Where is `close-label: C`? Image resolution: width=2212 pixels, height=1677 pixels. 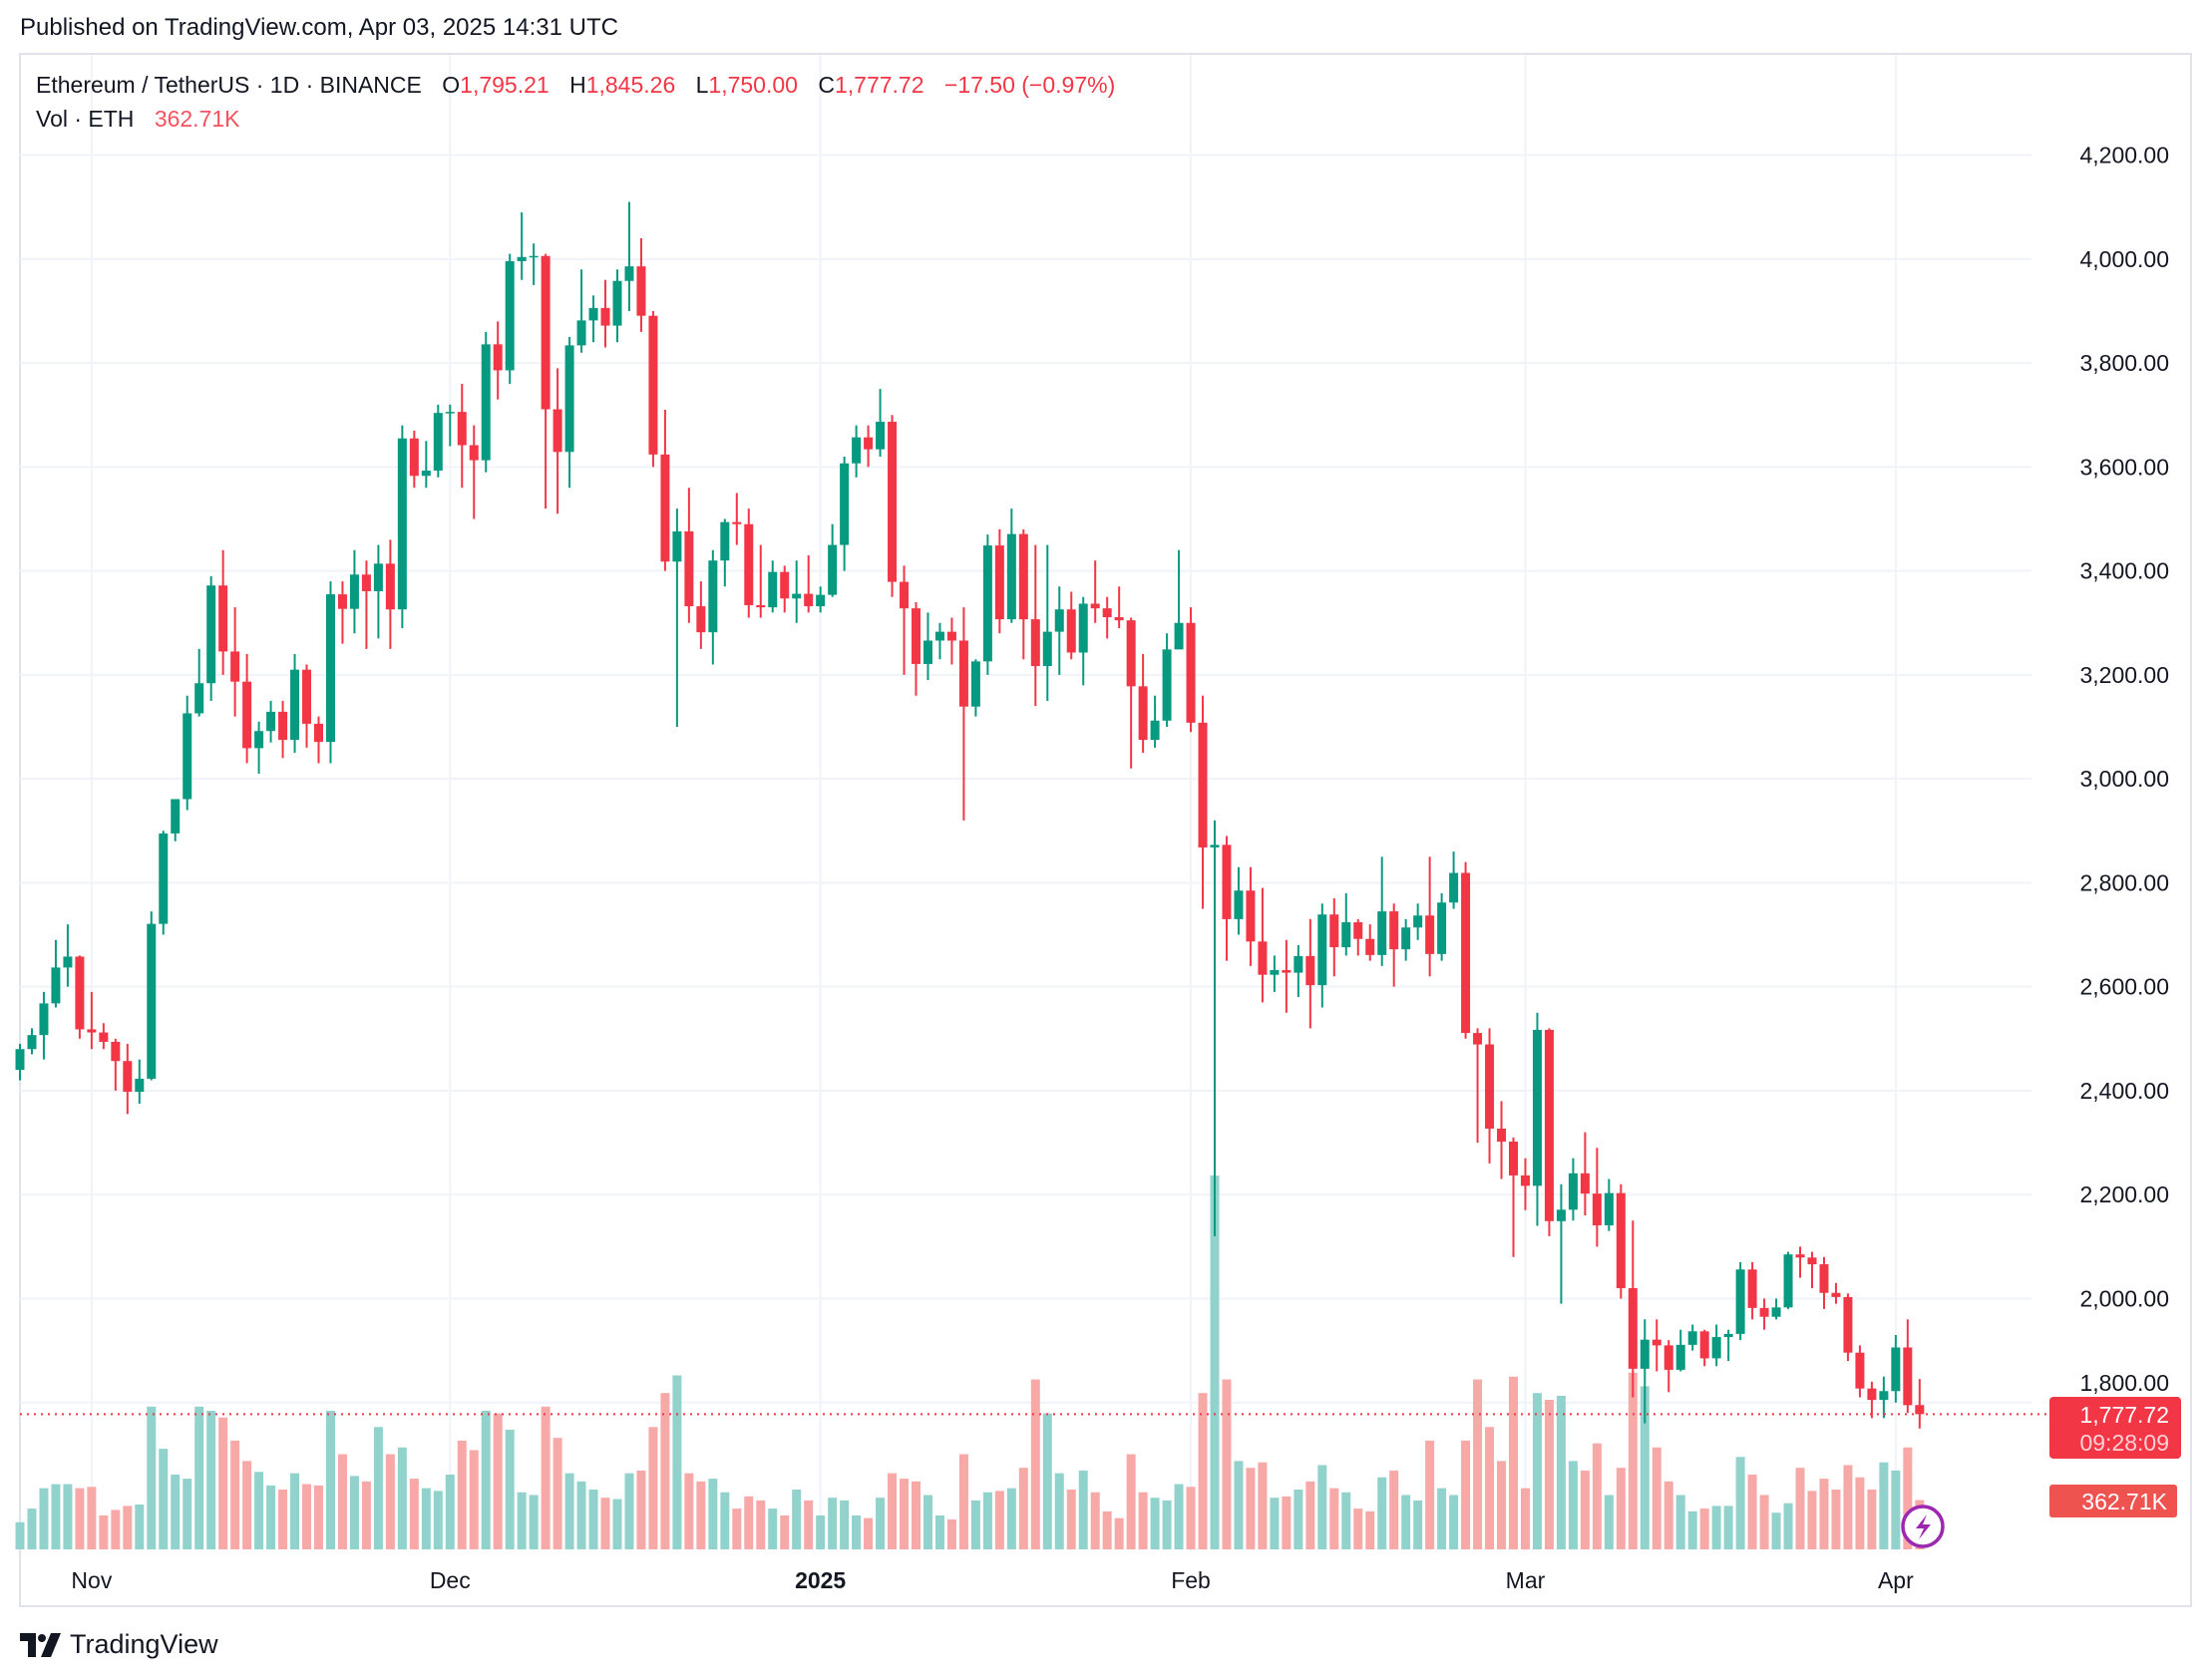
close-label: C is located at coordinates (826, 85).